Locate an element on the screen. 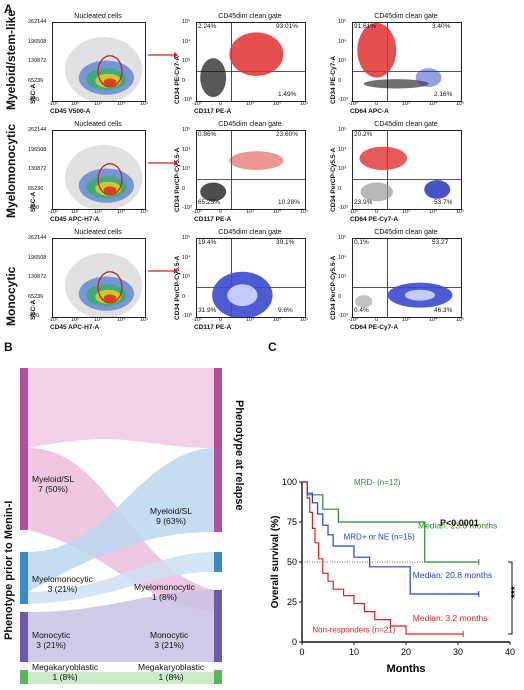 This screenshot has width=524, height=690. quadrant-percent: 0.4% is located at coordinates (361, 310).